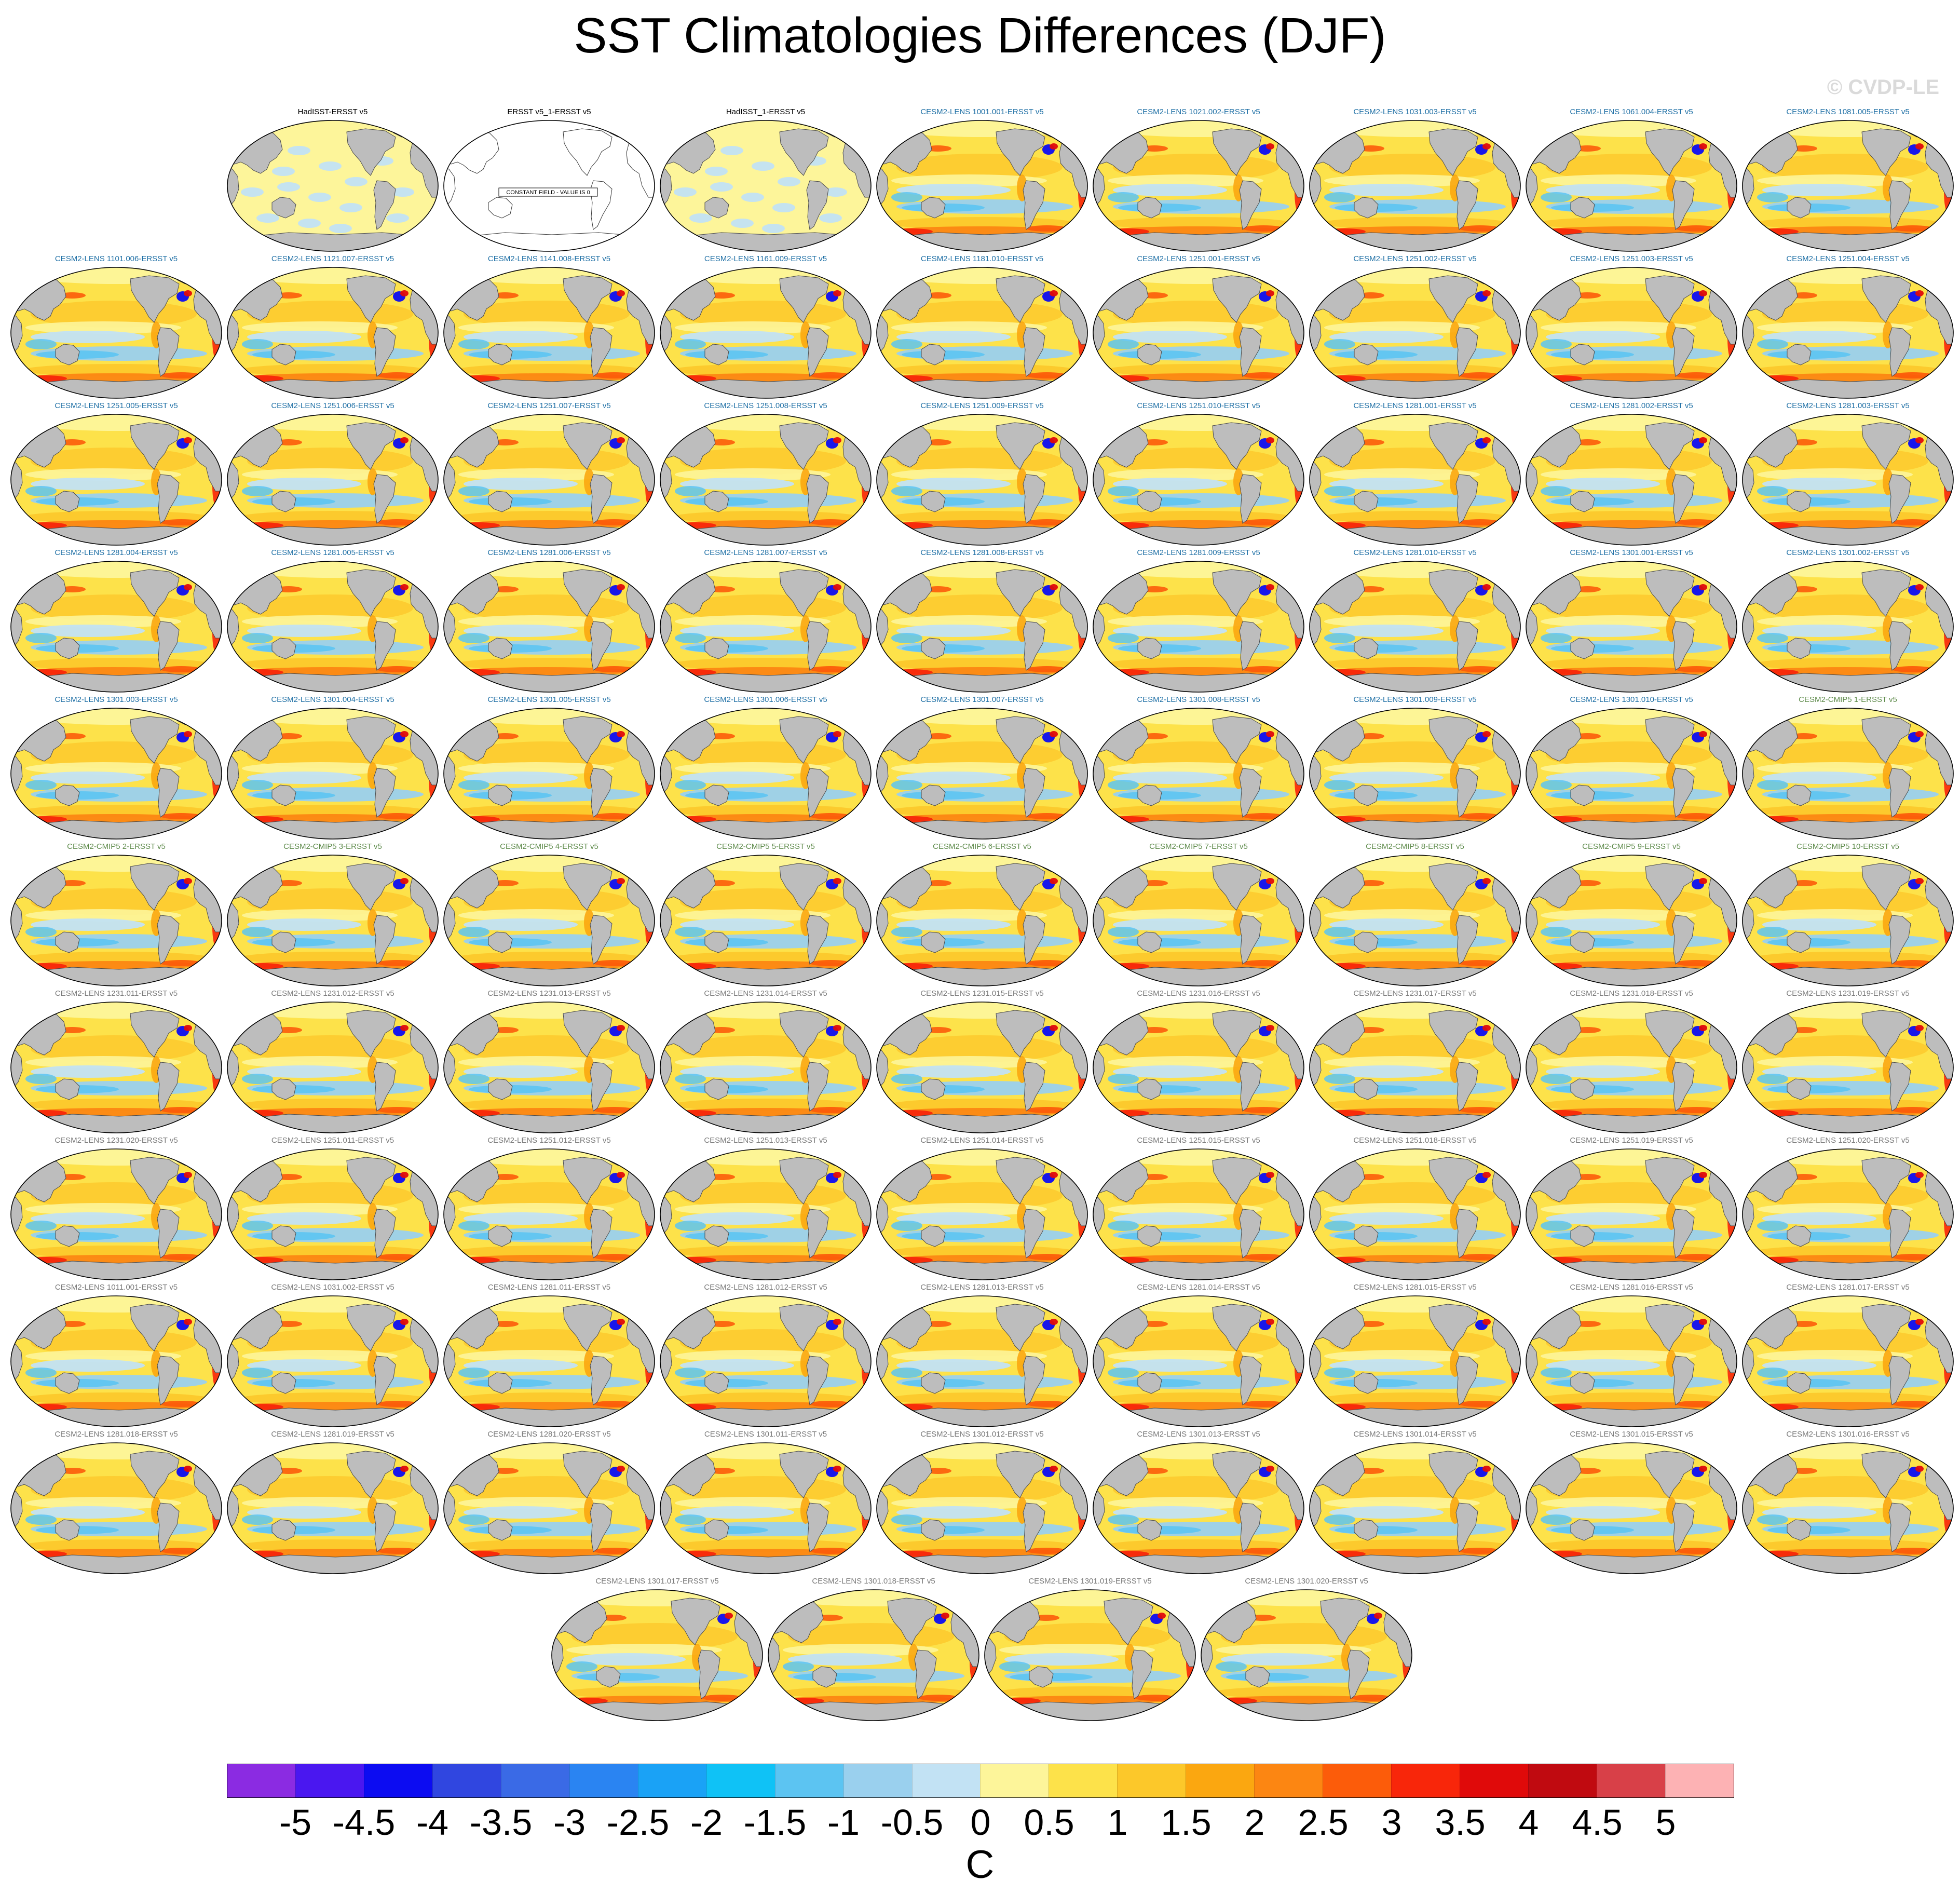  I want to click on colorbar-tick-label: -2.5, so click(638, 1822).